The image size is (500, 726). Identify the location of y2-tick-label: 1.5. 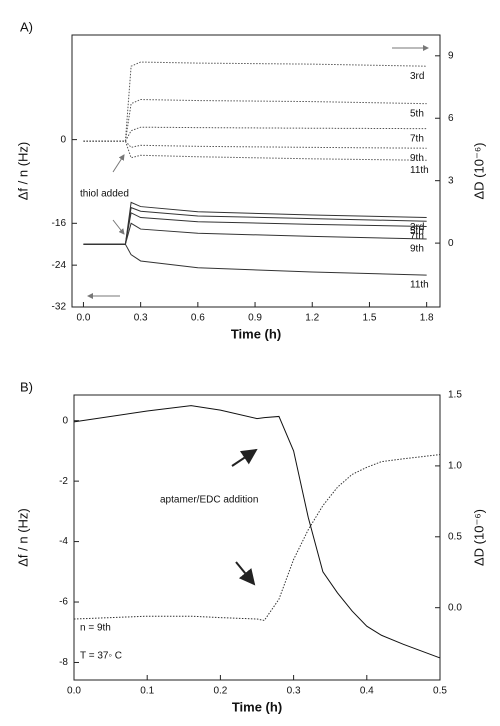
(455, 395).